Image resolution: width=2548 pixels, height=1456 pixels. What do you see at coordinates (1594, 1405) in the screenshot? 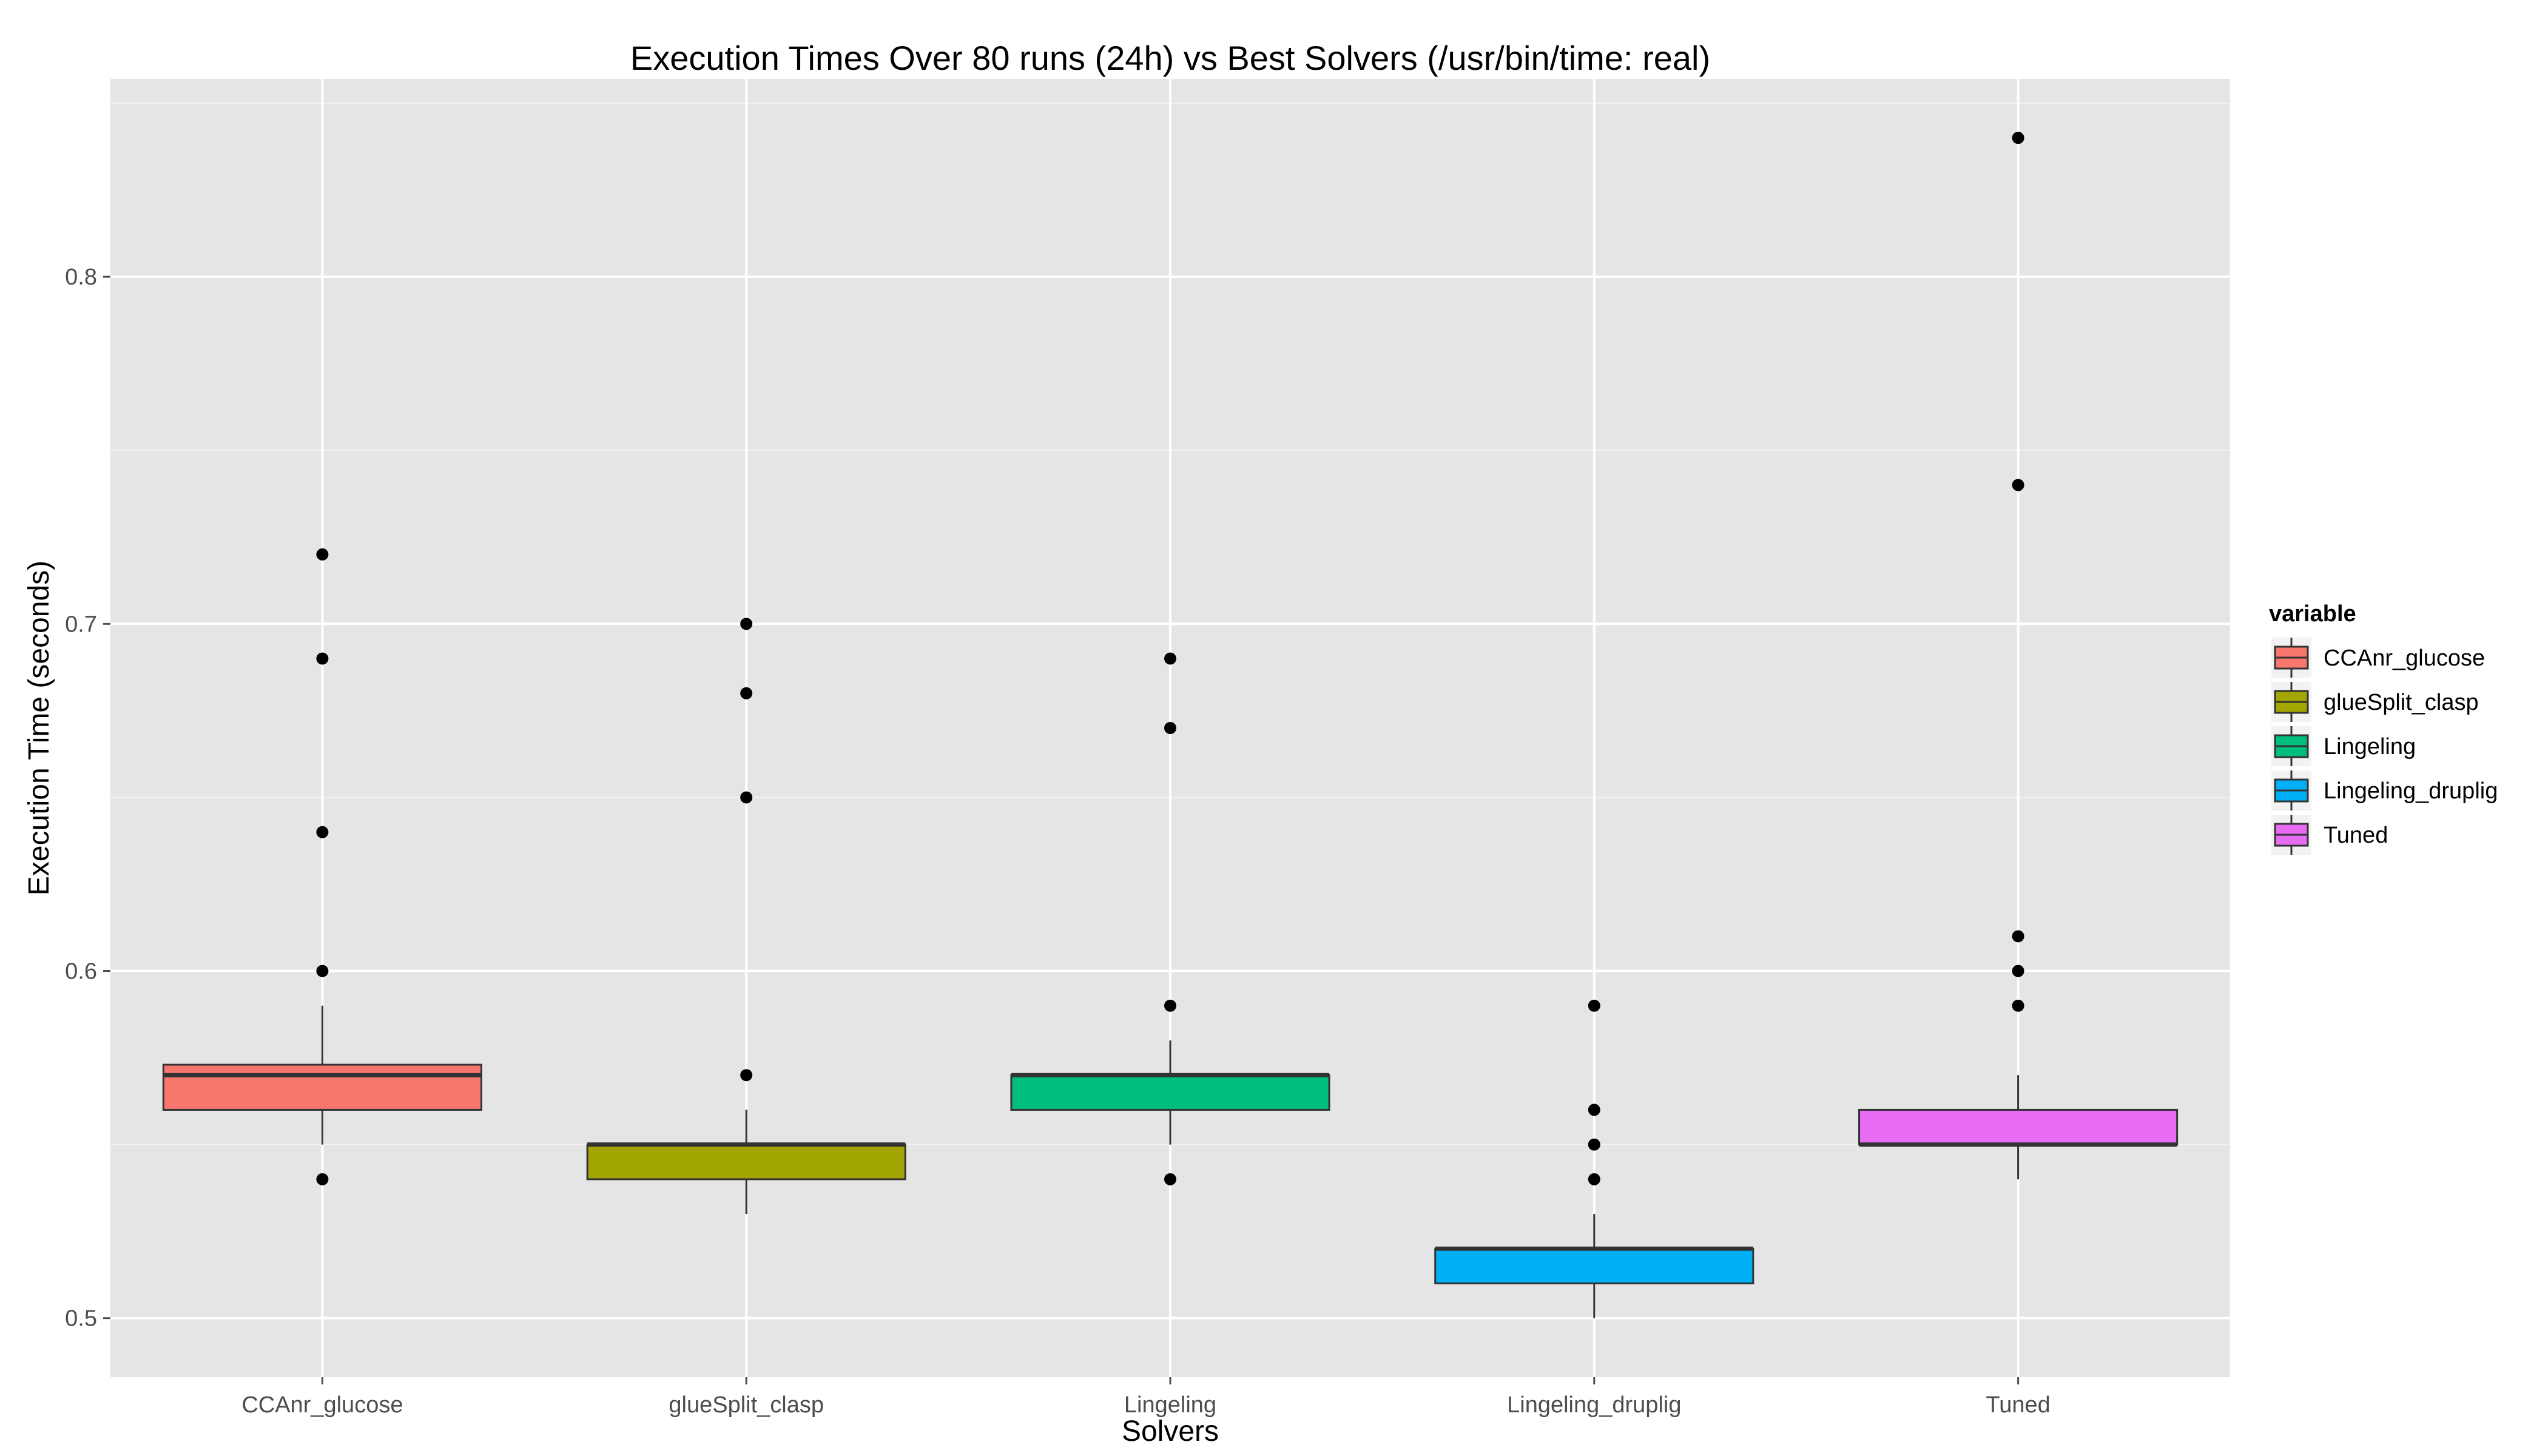
I see `x-tick-label: Lingeling_druplig` at bounding box center [1594, 1405].